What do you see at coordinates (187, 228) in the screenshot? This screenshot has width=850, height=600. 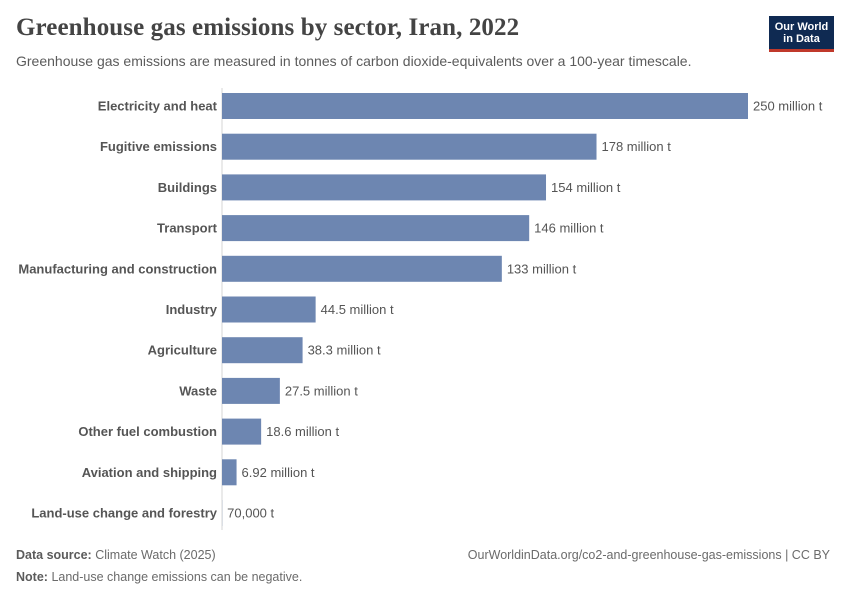 I see `category-label: Transport` at bounding box center [187, 228].